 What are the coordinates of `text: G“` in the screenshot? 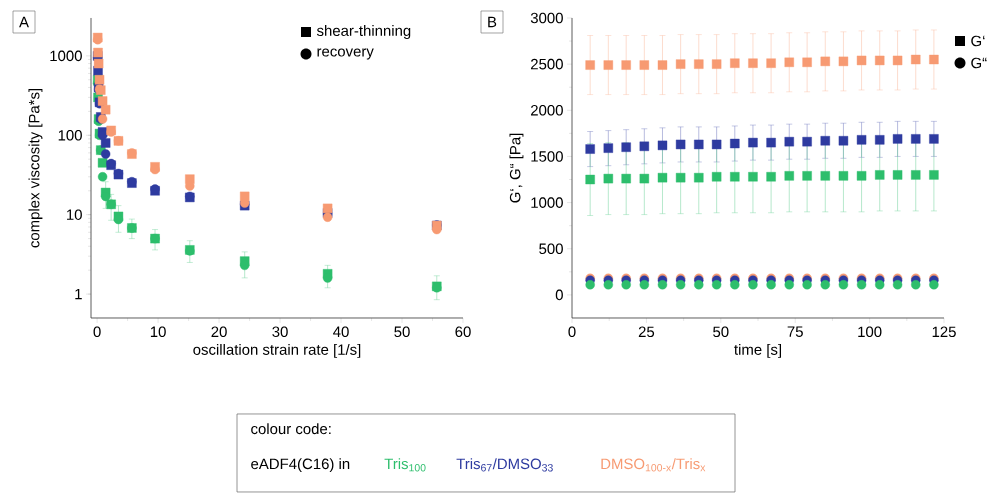 It's located at (979, 63).